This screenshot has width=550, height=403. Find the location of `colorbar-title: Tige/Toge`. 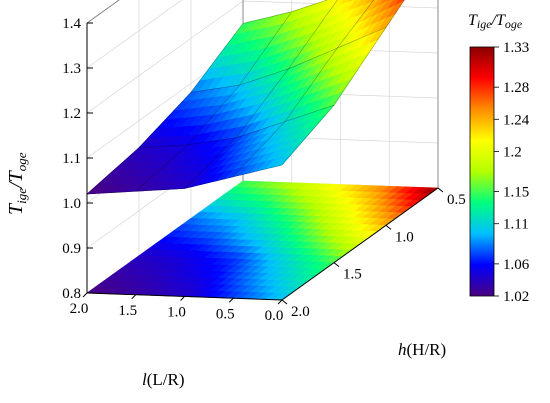

colorbar-title: Tige/Toge is located at coordinates (495, 21).